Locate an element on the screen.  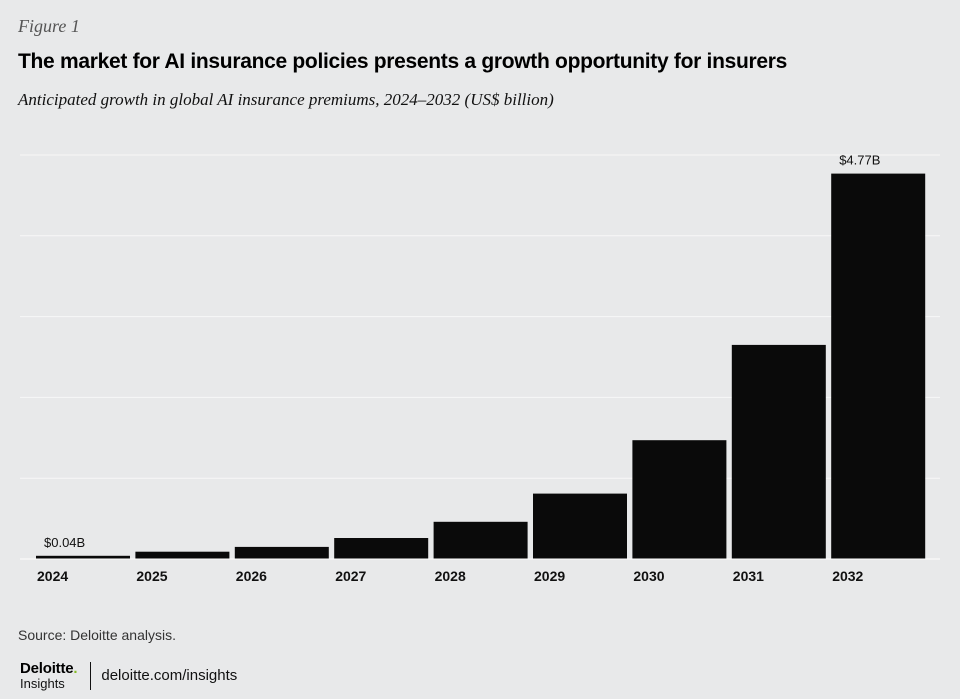
x-tick-label: 2024 is located at coordinates (52, 576).